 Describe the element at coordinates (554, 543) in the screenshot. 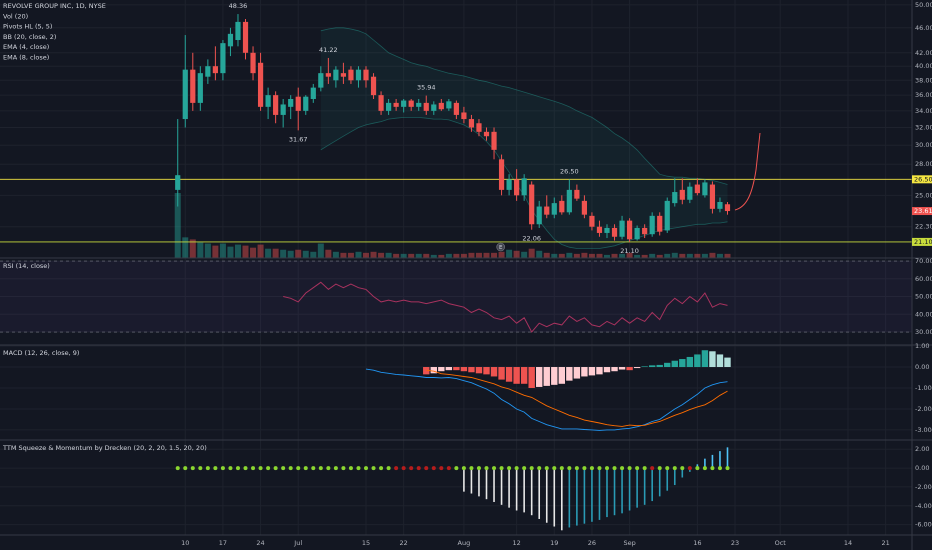

I see `x-tick-label: 19` at that location.